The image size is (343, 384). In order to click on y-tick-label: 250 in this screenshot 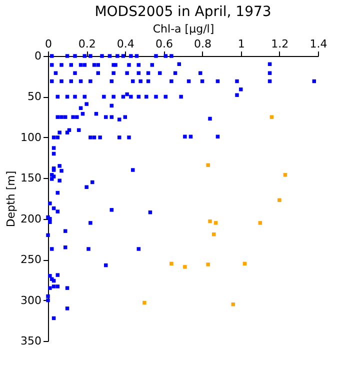, I will do `click(31, 259)`.